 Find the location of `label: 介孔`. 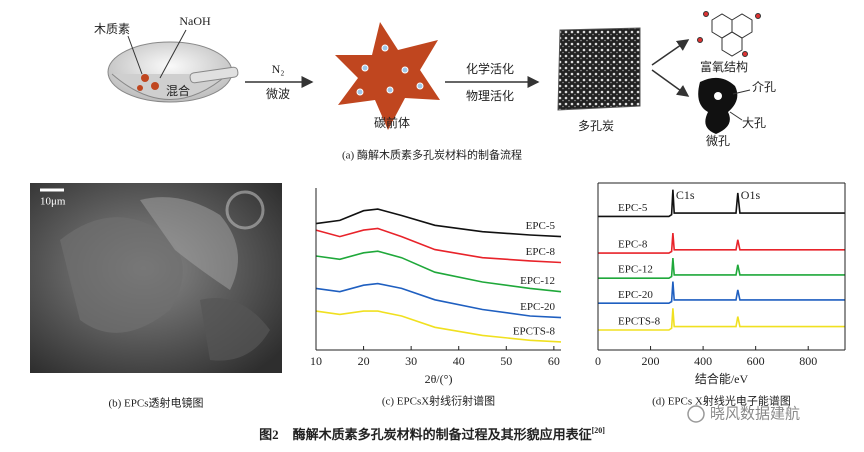

label: 介孔 is located at coordinates (764, 87).